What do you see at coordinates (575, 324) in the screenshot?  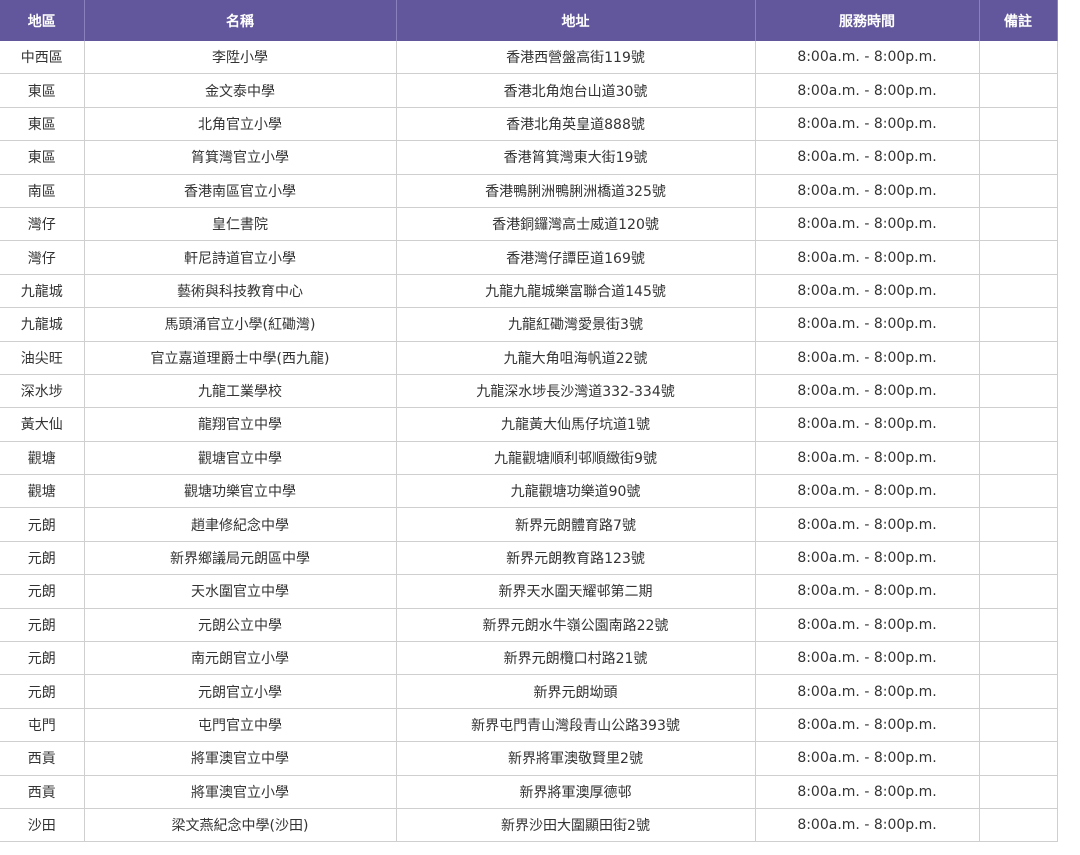 I see `address-cell: 九龍紅磡灣愛景街3號` at bounding box center [575, 324].